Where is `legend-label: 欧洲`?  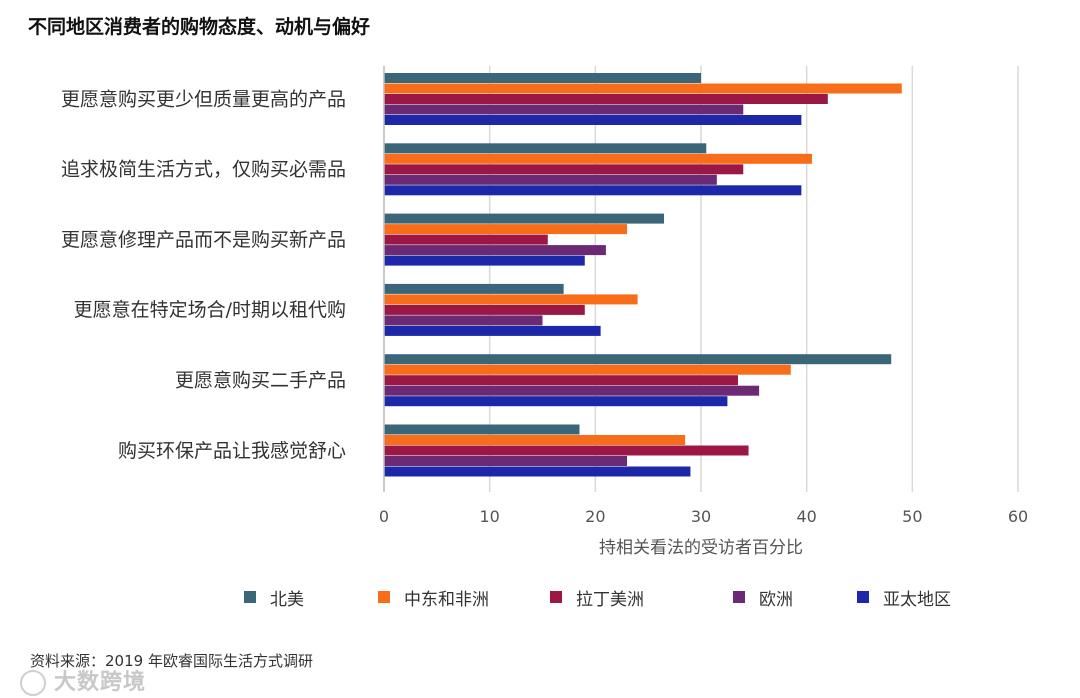
legend-label: 欧洲 is located at coordinates (776, 599).